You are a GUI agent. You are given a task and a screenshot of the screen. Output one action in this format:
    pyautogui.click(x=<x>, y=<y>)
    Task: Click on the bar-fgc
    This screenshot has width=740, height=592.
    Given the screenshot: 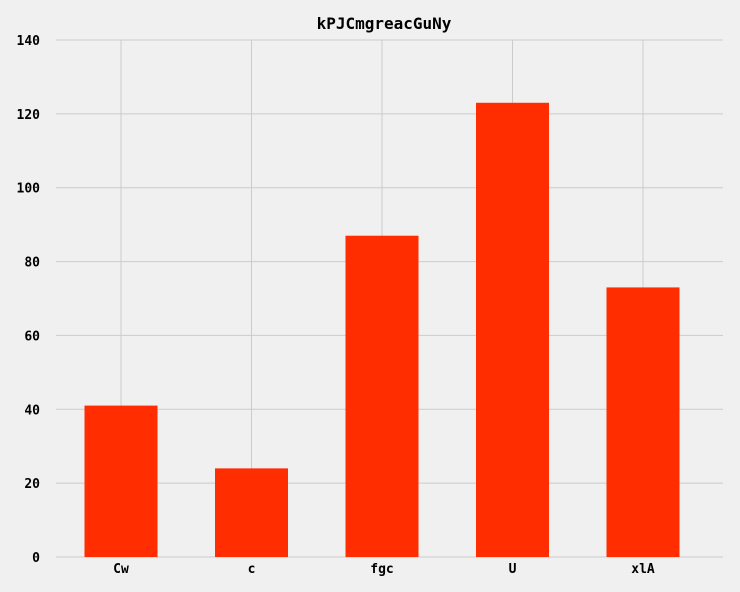 What is the action you would take?
    pyautogui.click(x=382, y=396)
    